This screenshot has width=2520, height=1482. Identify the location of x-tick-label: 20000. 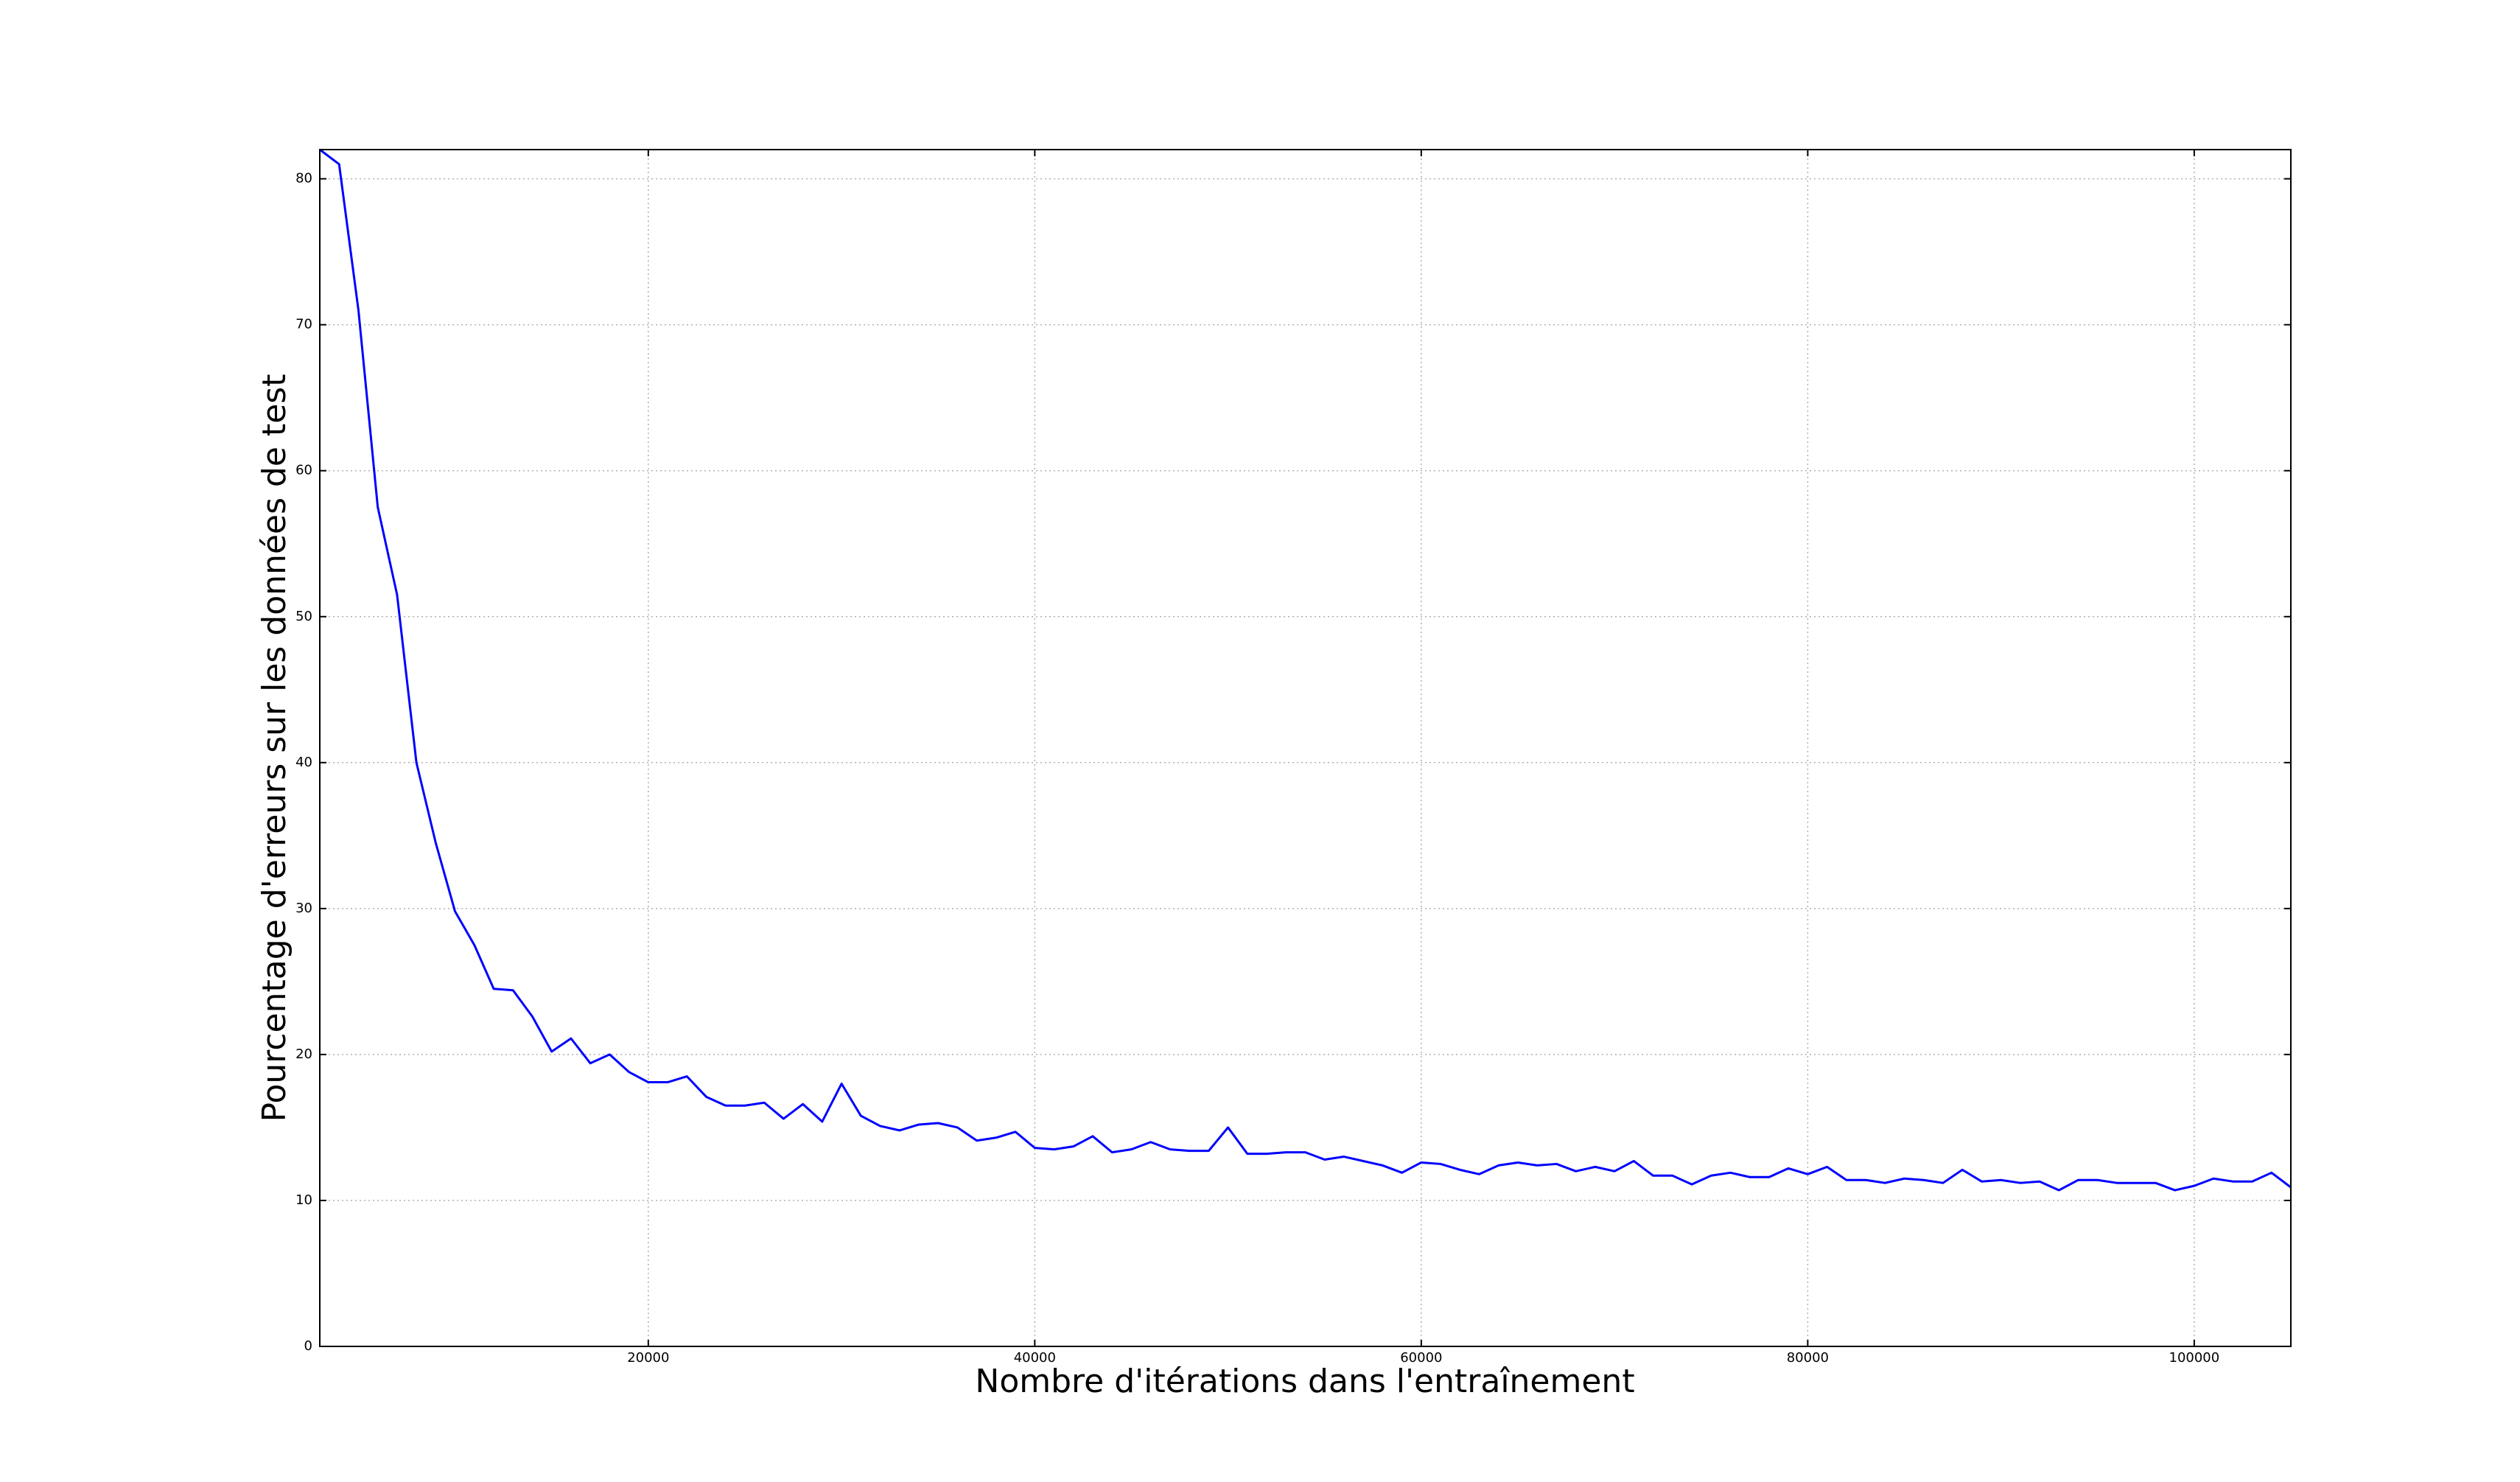
(648, 1358).